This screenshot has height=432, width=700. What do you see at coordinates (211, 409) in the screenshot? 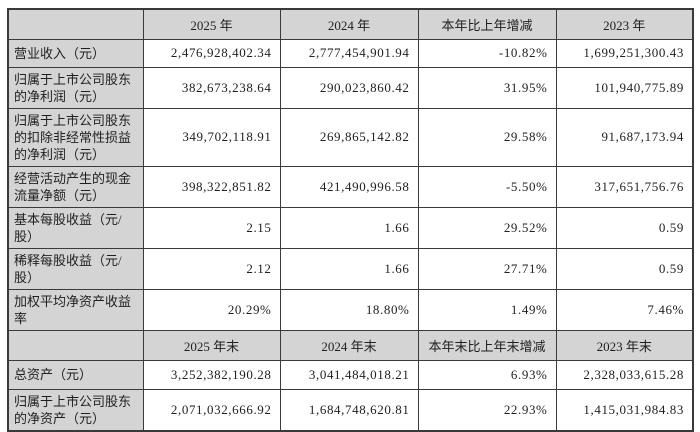
I see `cell-2025-value: 2,071,032,666.92` at bounding box center [211, 409].